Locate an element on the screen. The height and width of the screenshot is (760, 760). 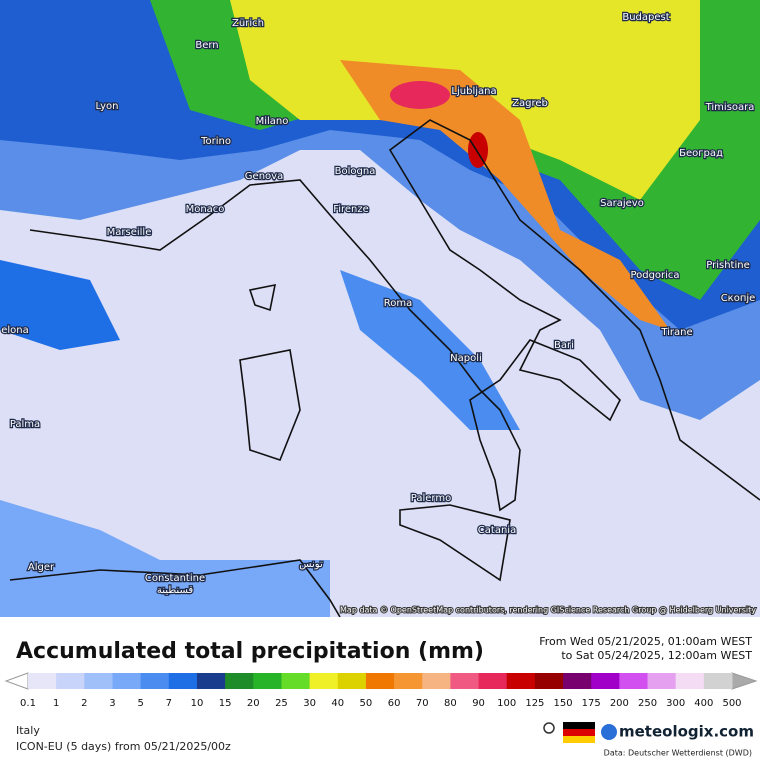
city-label: Catania is located at coordinates (497, 530).